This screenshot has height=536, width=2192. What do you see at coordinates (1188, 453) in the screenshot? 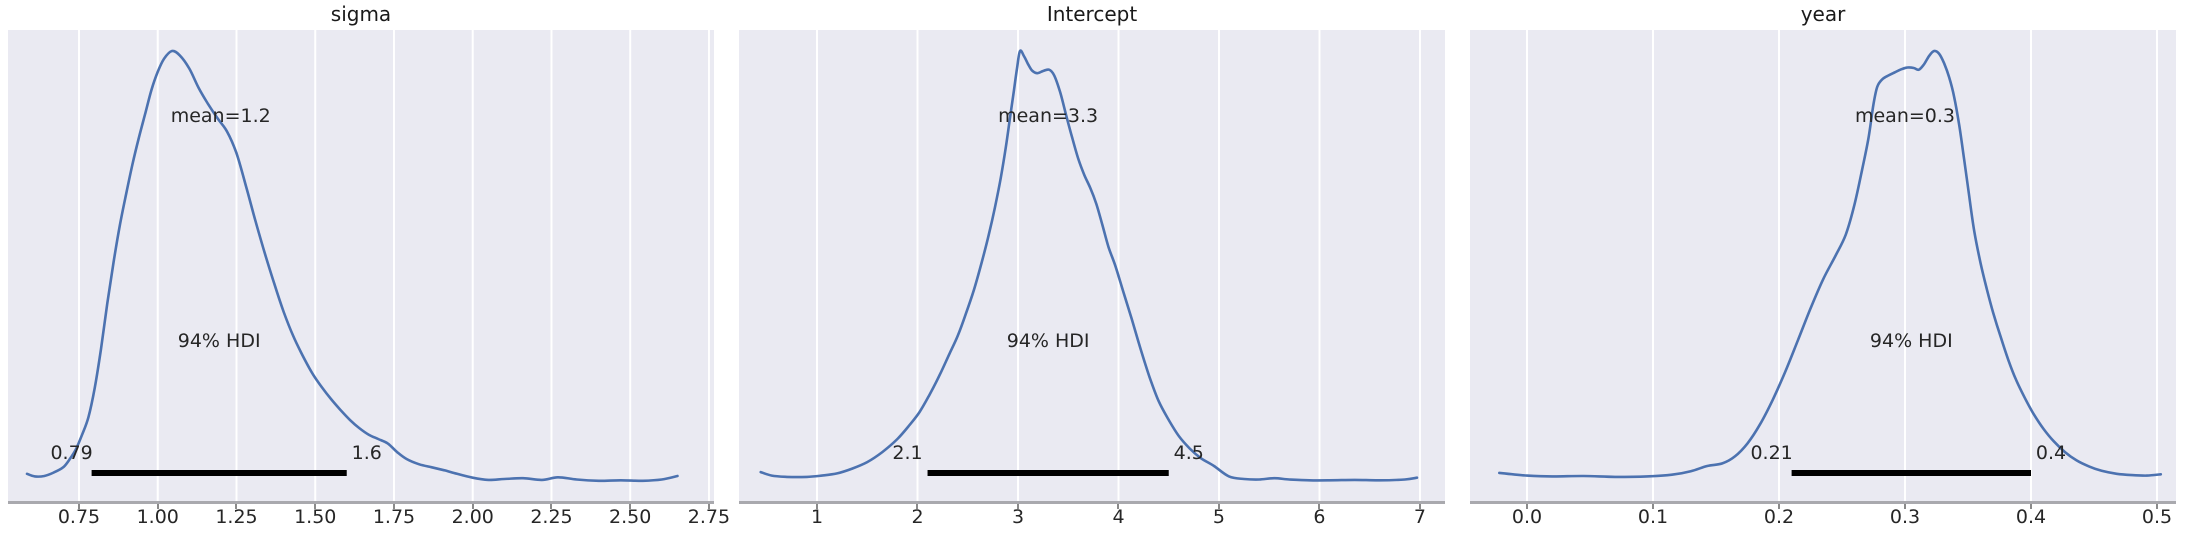
I see `hdi-upper-value: 4.5` at bounding box center [1188, 453].